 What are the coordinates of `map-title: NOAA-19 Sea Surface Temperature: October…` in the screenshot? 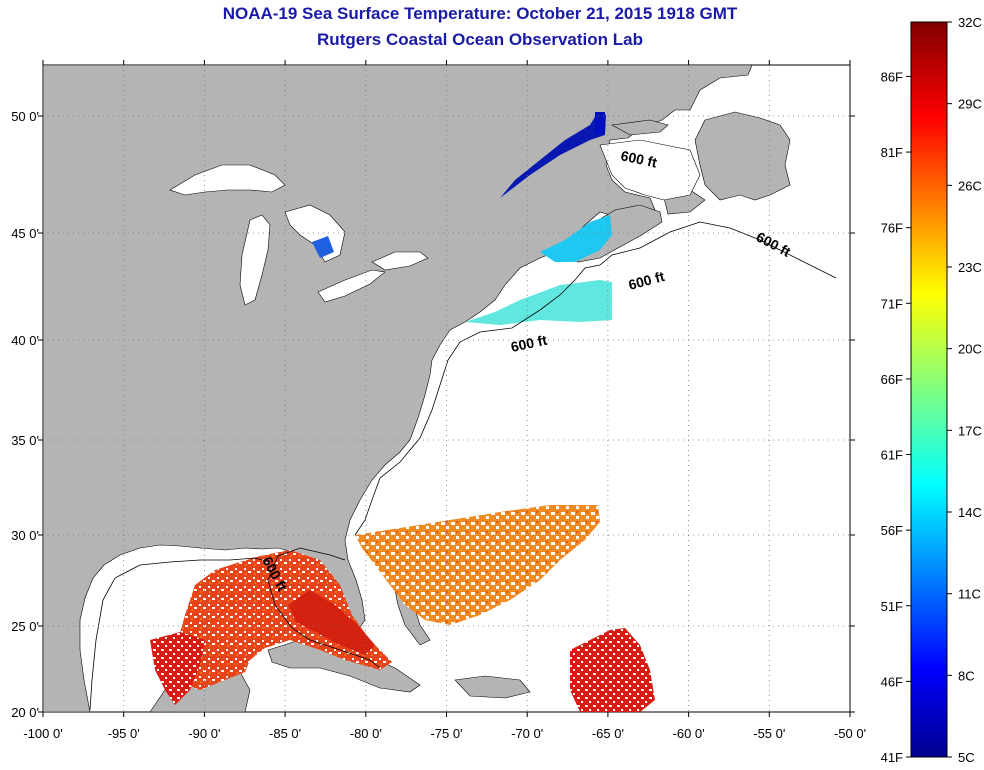 It's located at (480, 13).